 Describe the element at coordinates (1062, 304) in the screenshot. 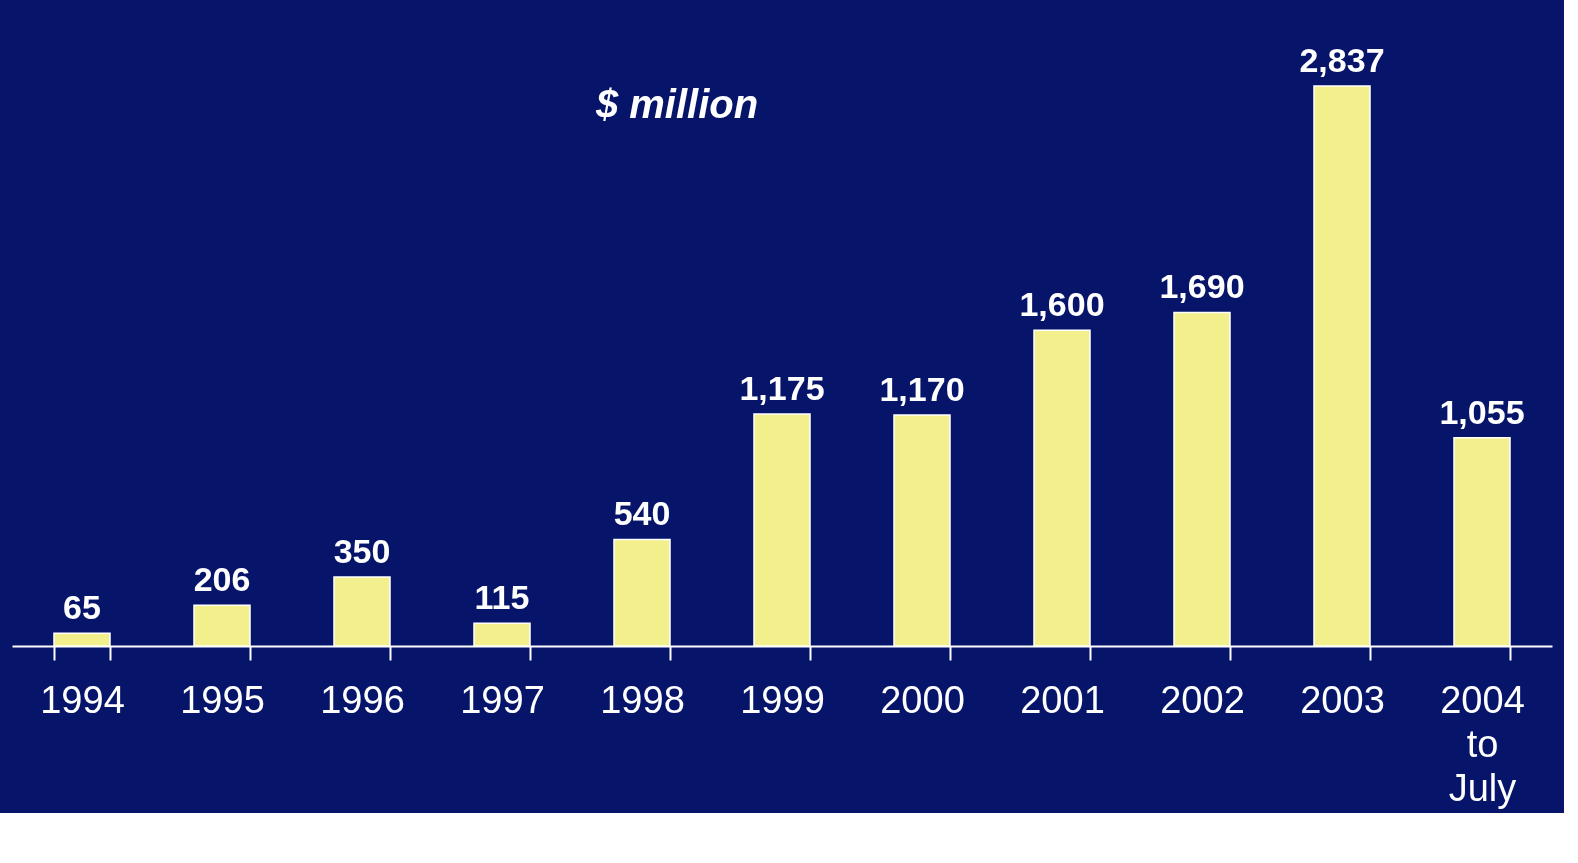

I see `data-label: 1,600` at that location.